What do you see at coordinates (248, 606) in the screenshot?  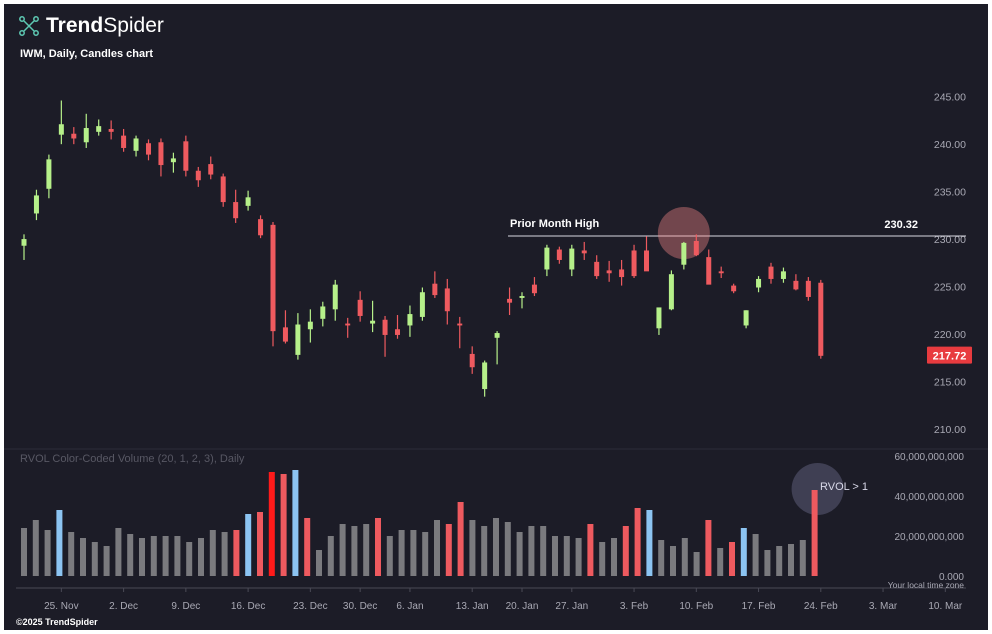 I see `x-axis-label: 16. Dec` at bounding box center [248, 606].